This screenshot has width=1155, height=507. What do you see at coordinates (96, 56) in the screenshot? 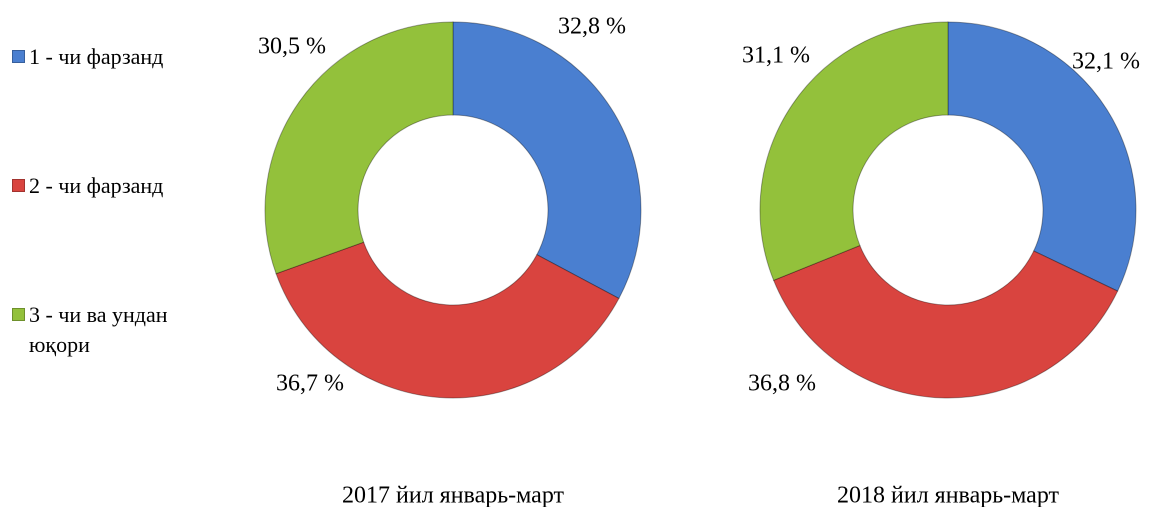
I see `legend-label: 1 - чи фарзанд` at bounding box center [96, 56].